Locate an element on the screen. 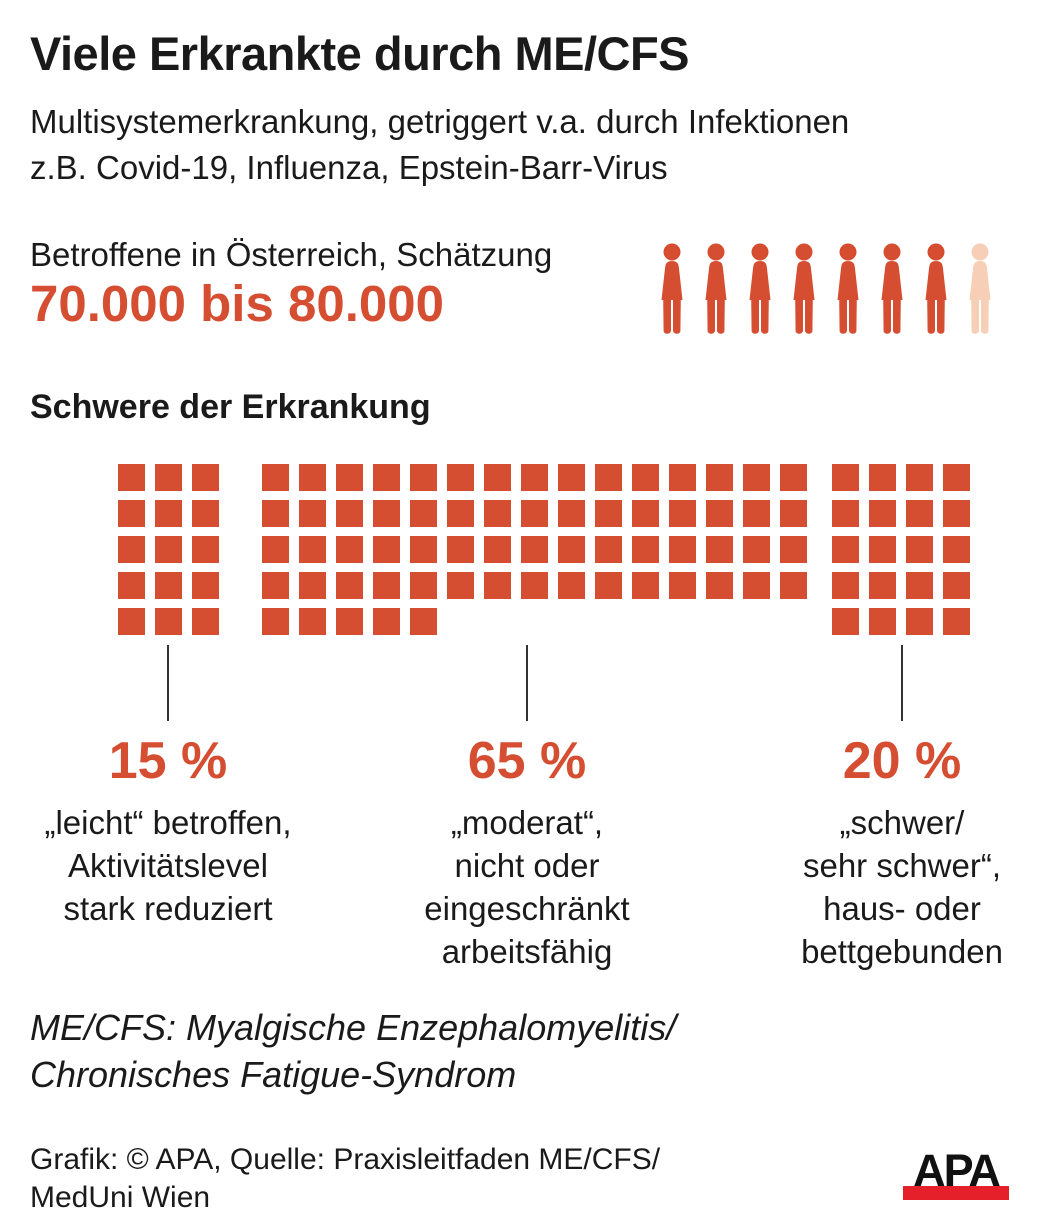  apa-logo: APA is located at coordinates (956, 1172).